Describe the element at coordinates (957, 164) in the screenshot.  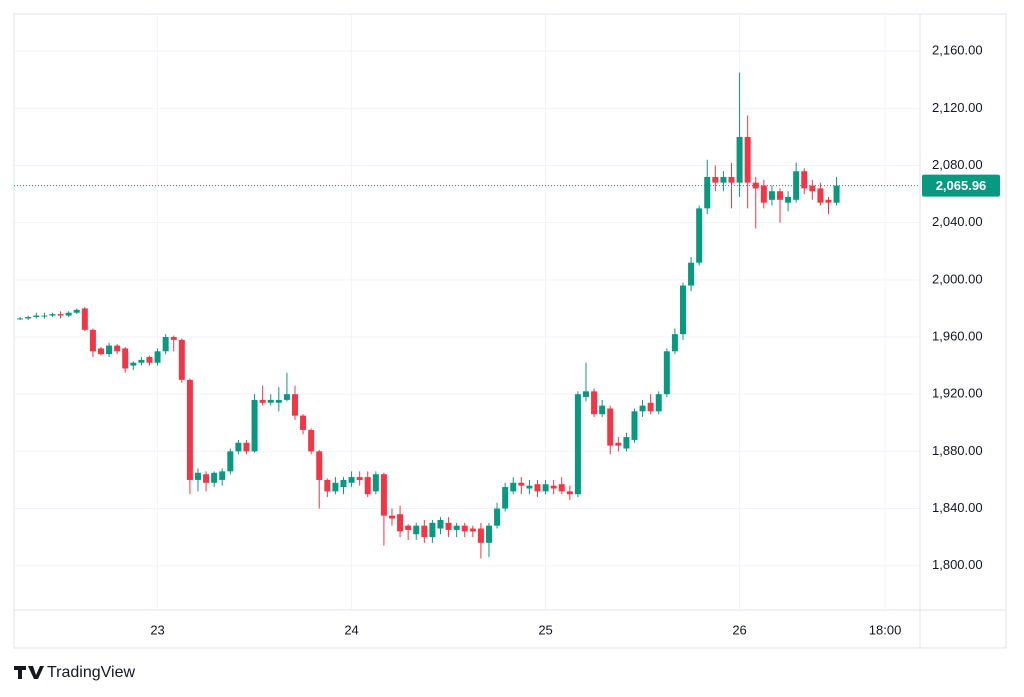
I see `y-tick-label: 2,080.00` at that location.